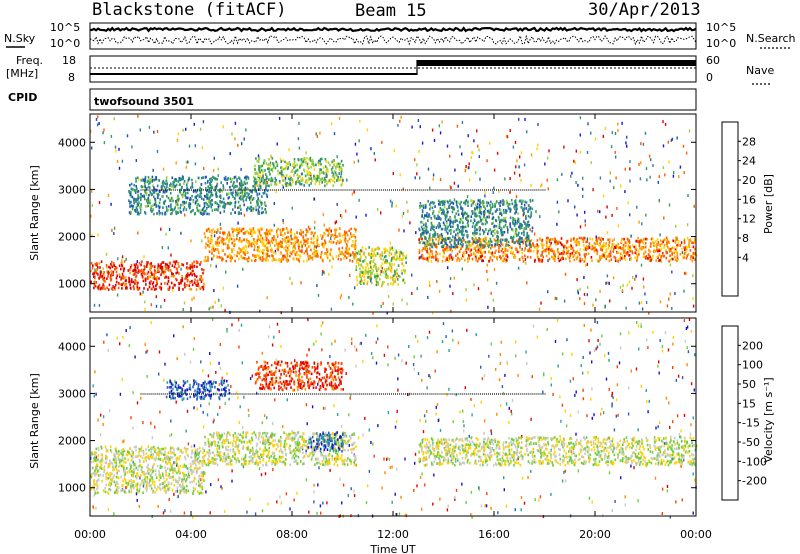 The height and width of the screenshot is (554, 800). I want to click on cpid-panel-frame, so click(393, 99).